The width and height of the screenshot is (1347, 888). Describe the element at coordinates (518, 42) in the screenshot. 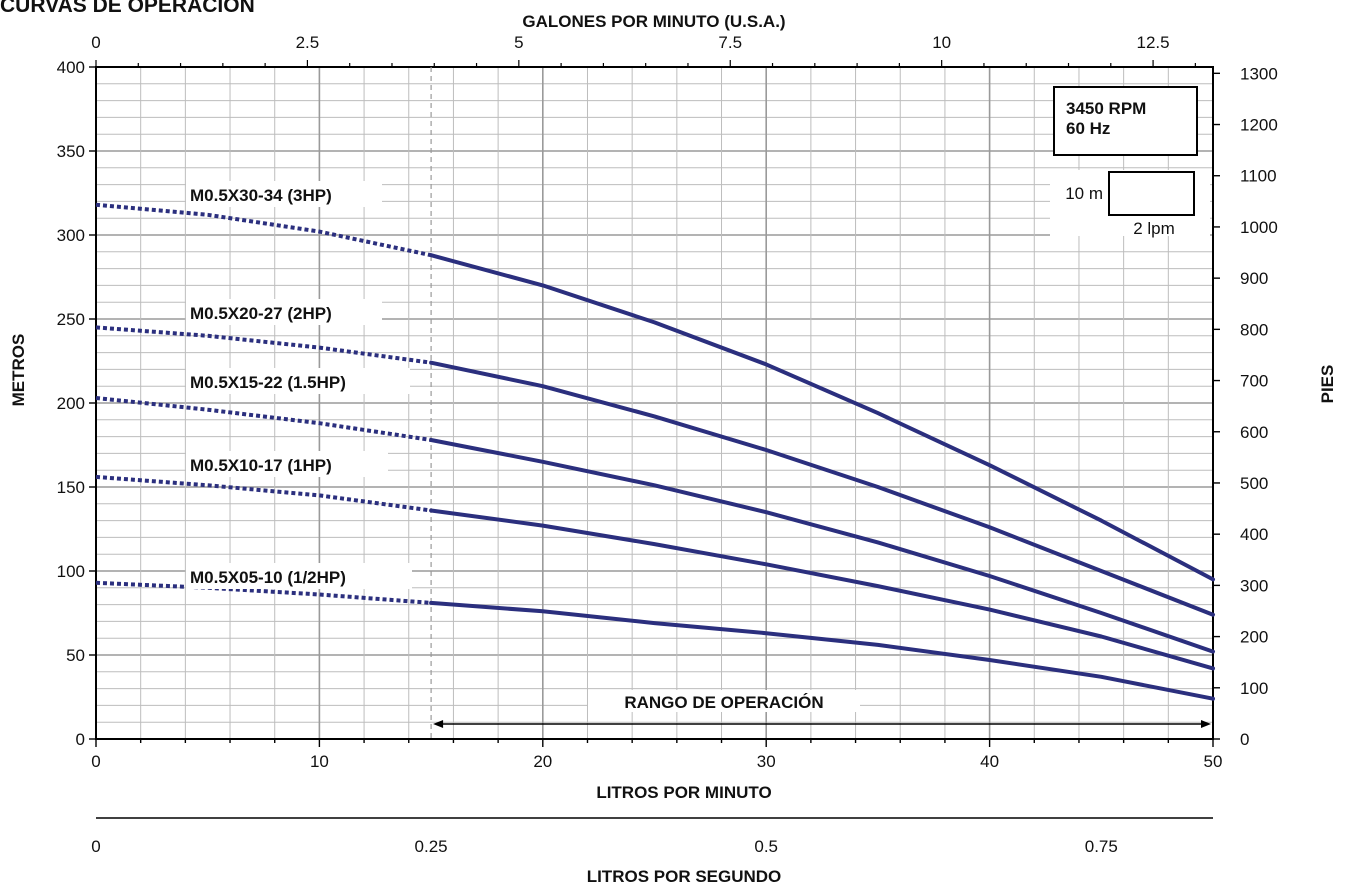

I see `top-tick-label: 5` at that location.